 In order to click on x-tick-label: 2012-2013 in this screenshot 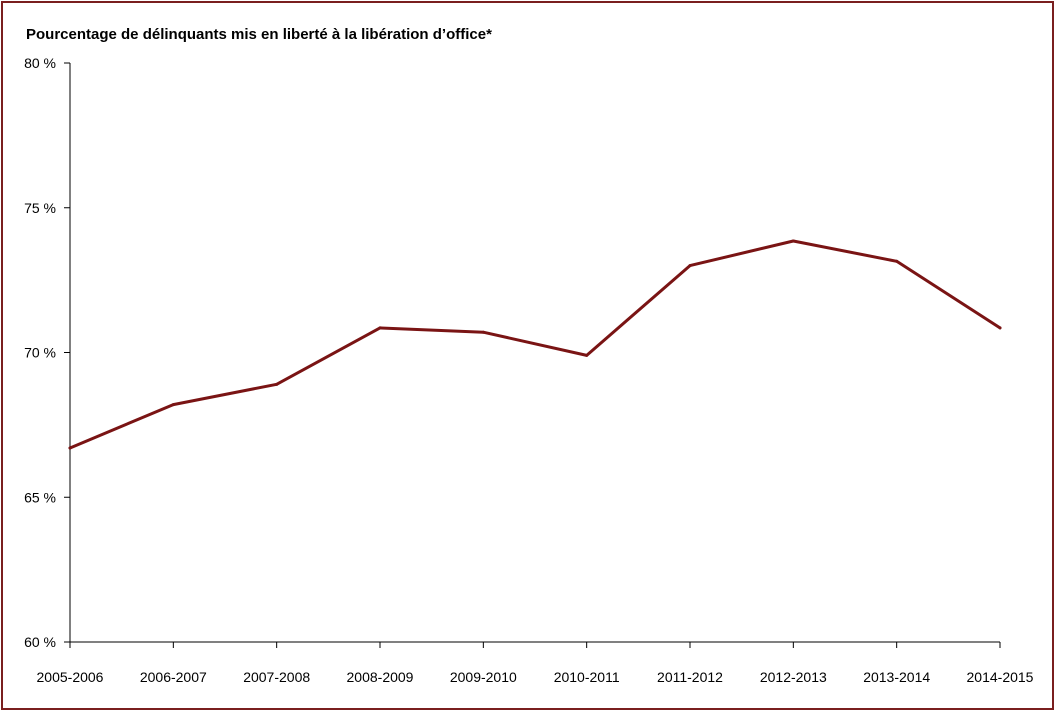, I will do `click(793, 677)`.